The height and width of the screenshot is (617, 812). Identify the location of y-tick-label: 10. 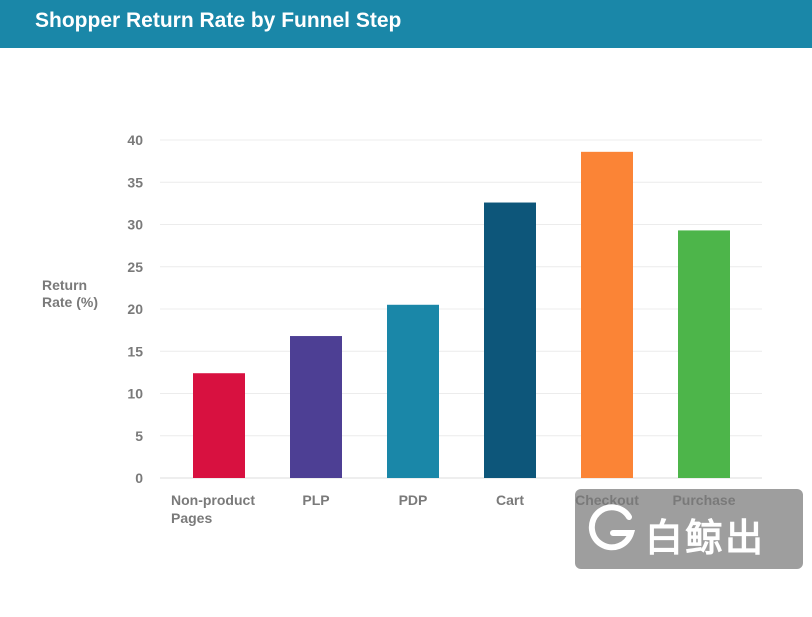
(135, 394).